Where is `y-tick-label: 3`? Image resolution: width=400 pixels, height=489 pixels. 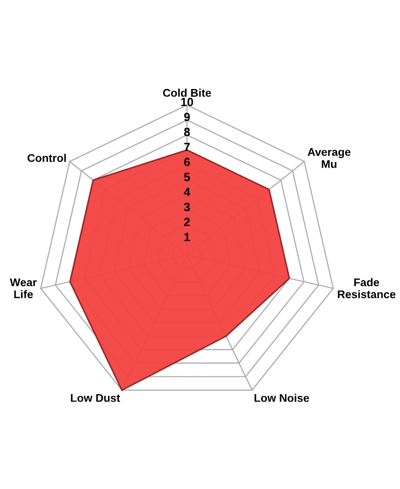 y-tick-label: 3 is located at coordinates (187, 207).